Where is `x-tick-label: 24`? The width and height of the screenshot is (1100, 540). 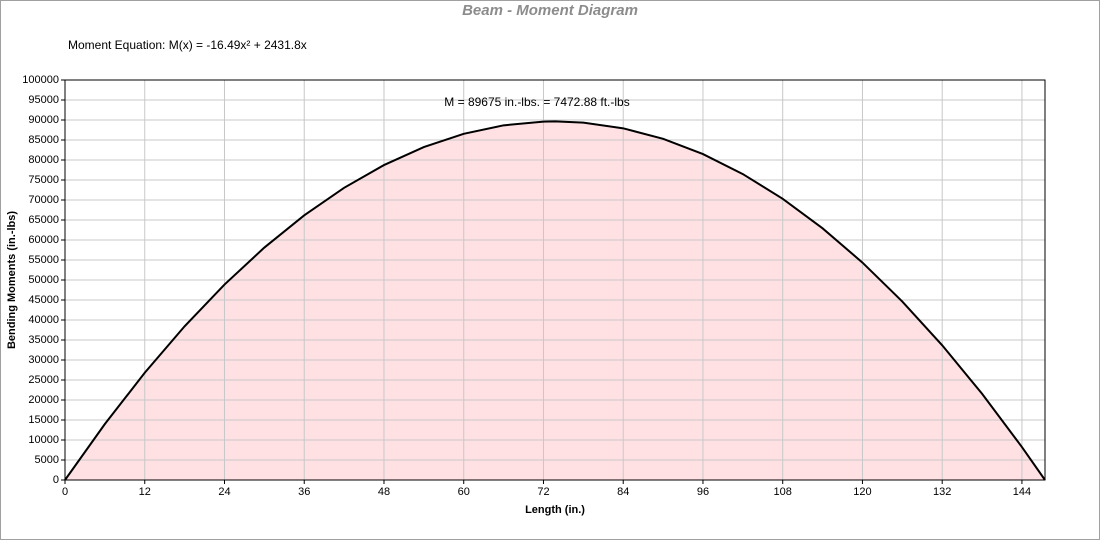
x-tick-label: 24 is located at coordinates (224, 492).